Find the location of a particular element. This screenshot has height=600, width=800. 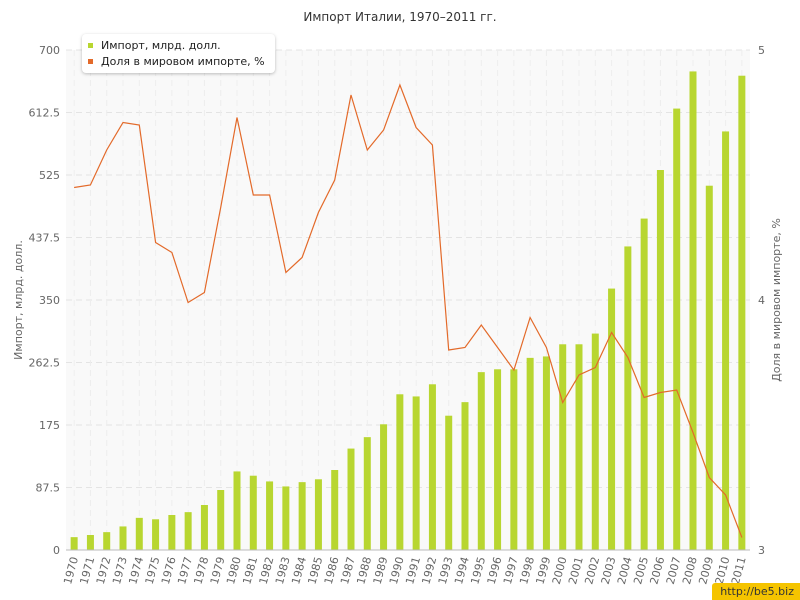

legend-swatch-imports is located at coordinates (90, 45).